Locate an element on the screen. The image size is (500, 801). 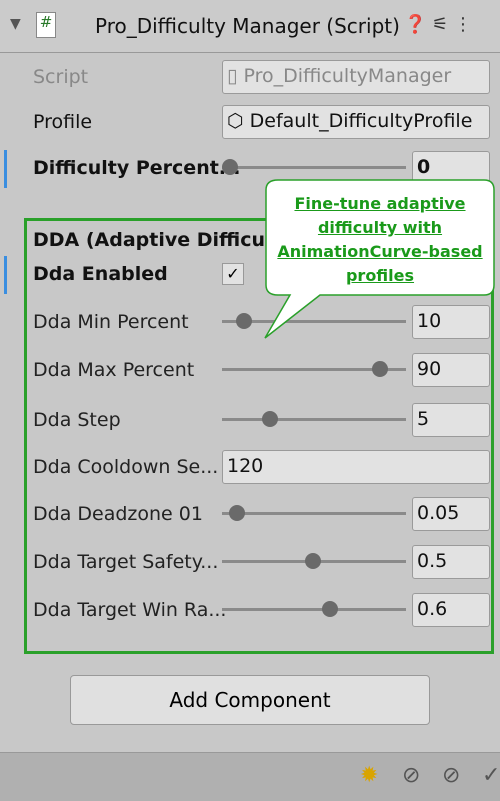
field-value: Pro_DifficultyManager is located at coordinates (347, 76).